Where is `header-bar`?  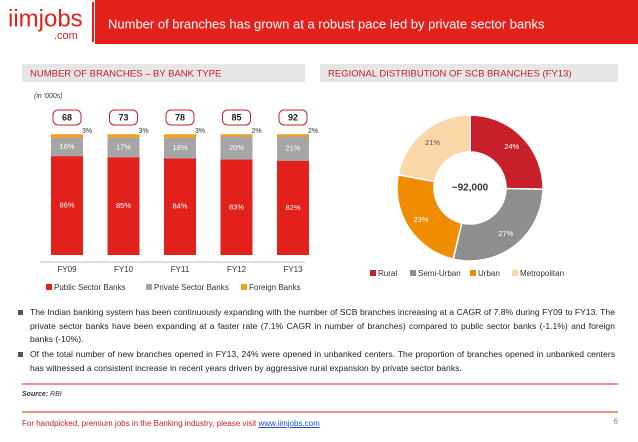
header-bar is located at coordinates (366, 22).